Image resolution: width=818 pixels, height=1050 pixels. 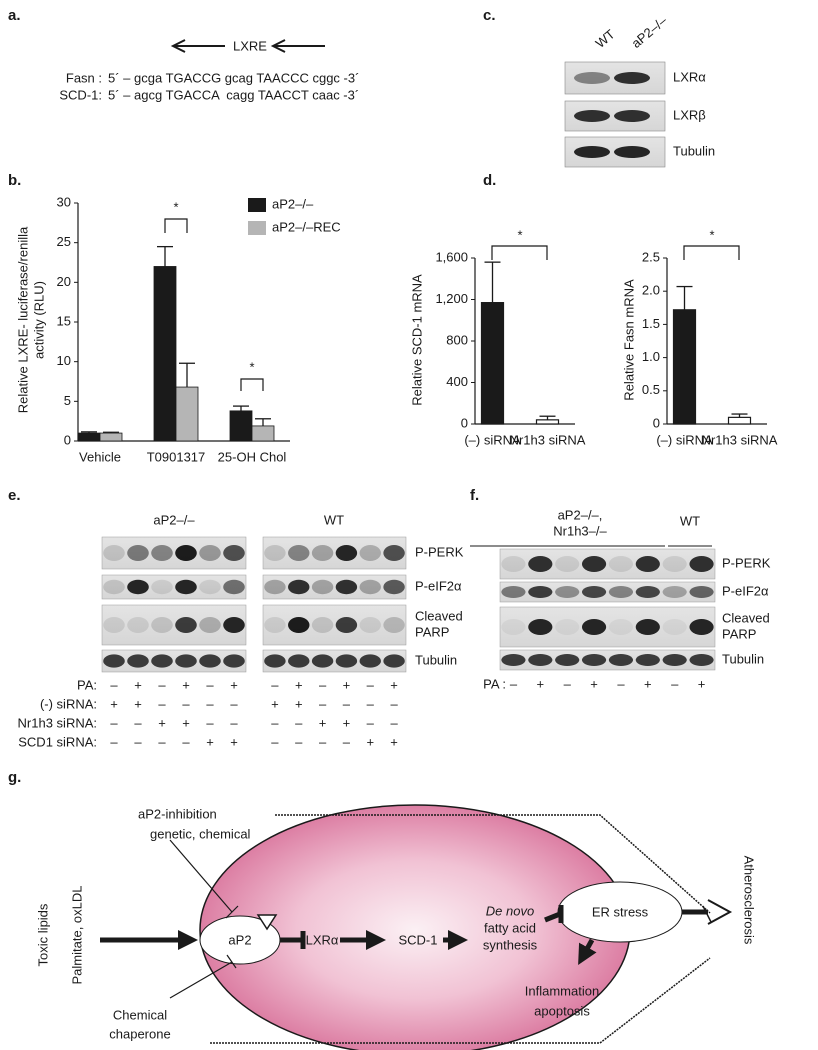 What do you see at coordinates (139, 1033) in the screenshot?
I see `chaperone-label: chaperone` at bounding box center [139, 1033].